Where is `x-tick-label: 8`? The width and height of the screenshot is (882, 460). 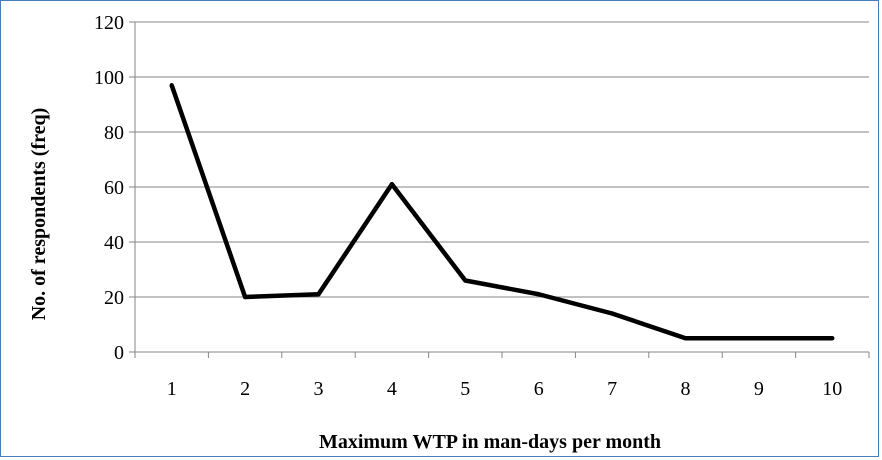
x-tick-label: 8 is located at coordinates (686, 389).